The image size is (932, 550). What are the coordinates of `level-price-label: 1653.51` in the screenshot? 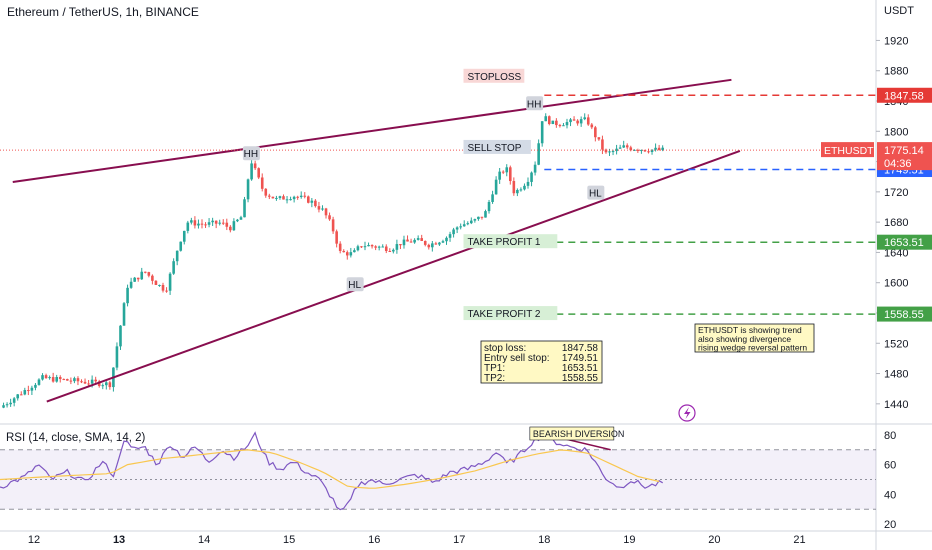 It's located at (904, 243).